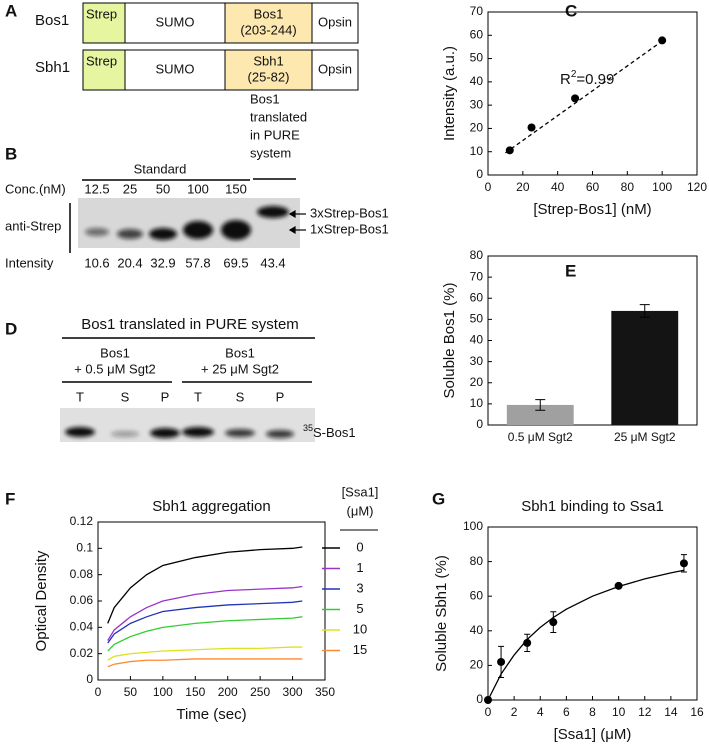 Image resolution: width=709 pixels, height=745 pixels. What do you see at coordinates (129, 262) in the screenshot?
I see `intensity: 20.4` at bounding box center [129, 262].